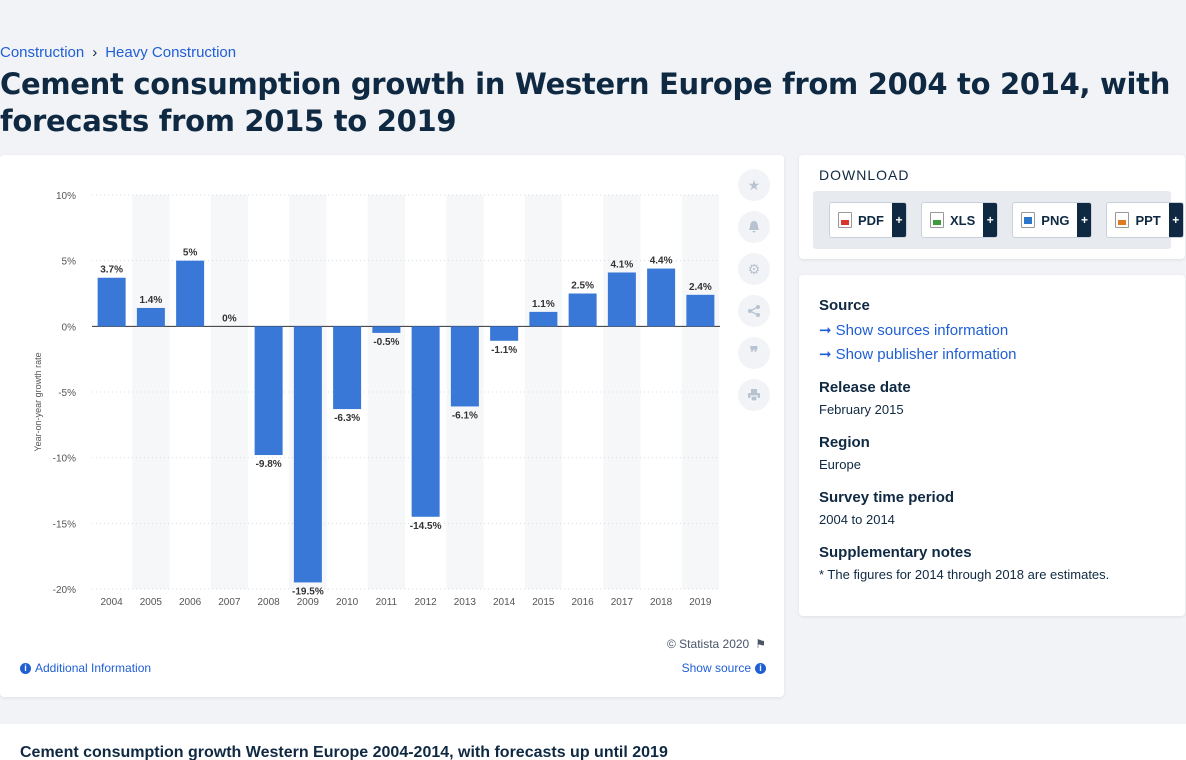  I want to click on chart-toolbar: ★ ⚙ ❞, so click(754, 290).